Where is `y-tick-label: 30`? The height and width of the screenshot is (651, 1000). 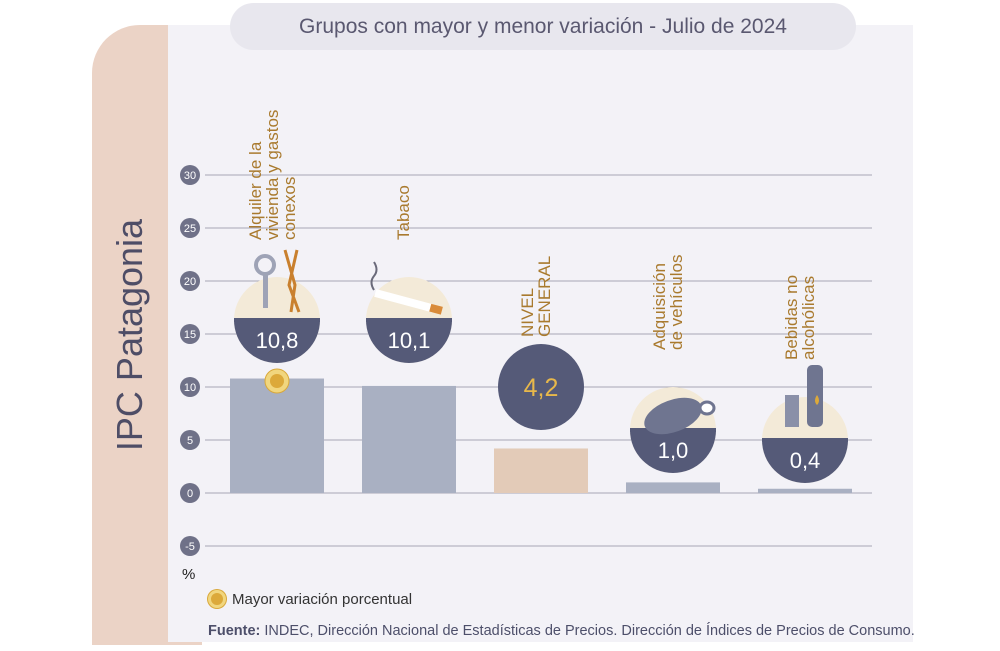
y-tick-label: 30 is located at coordinates (190, 176).